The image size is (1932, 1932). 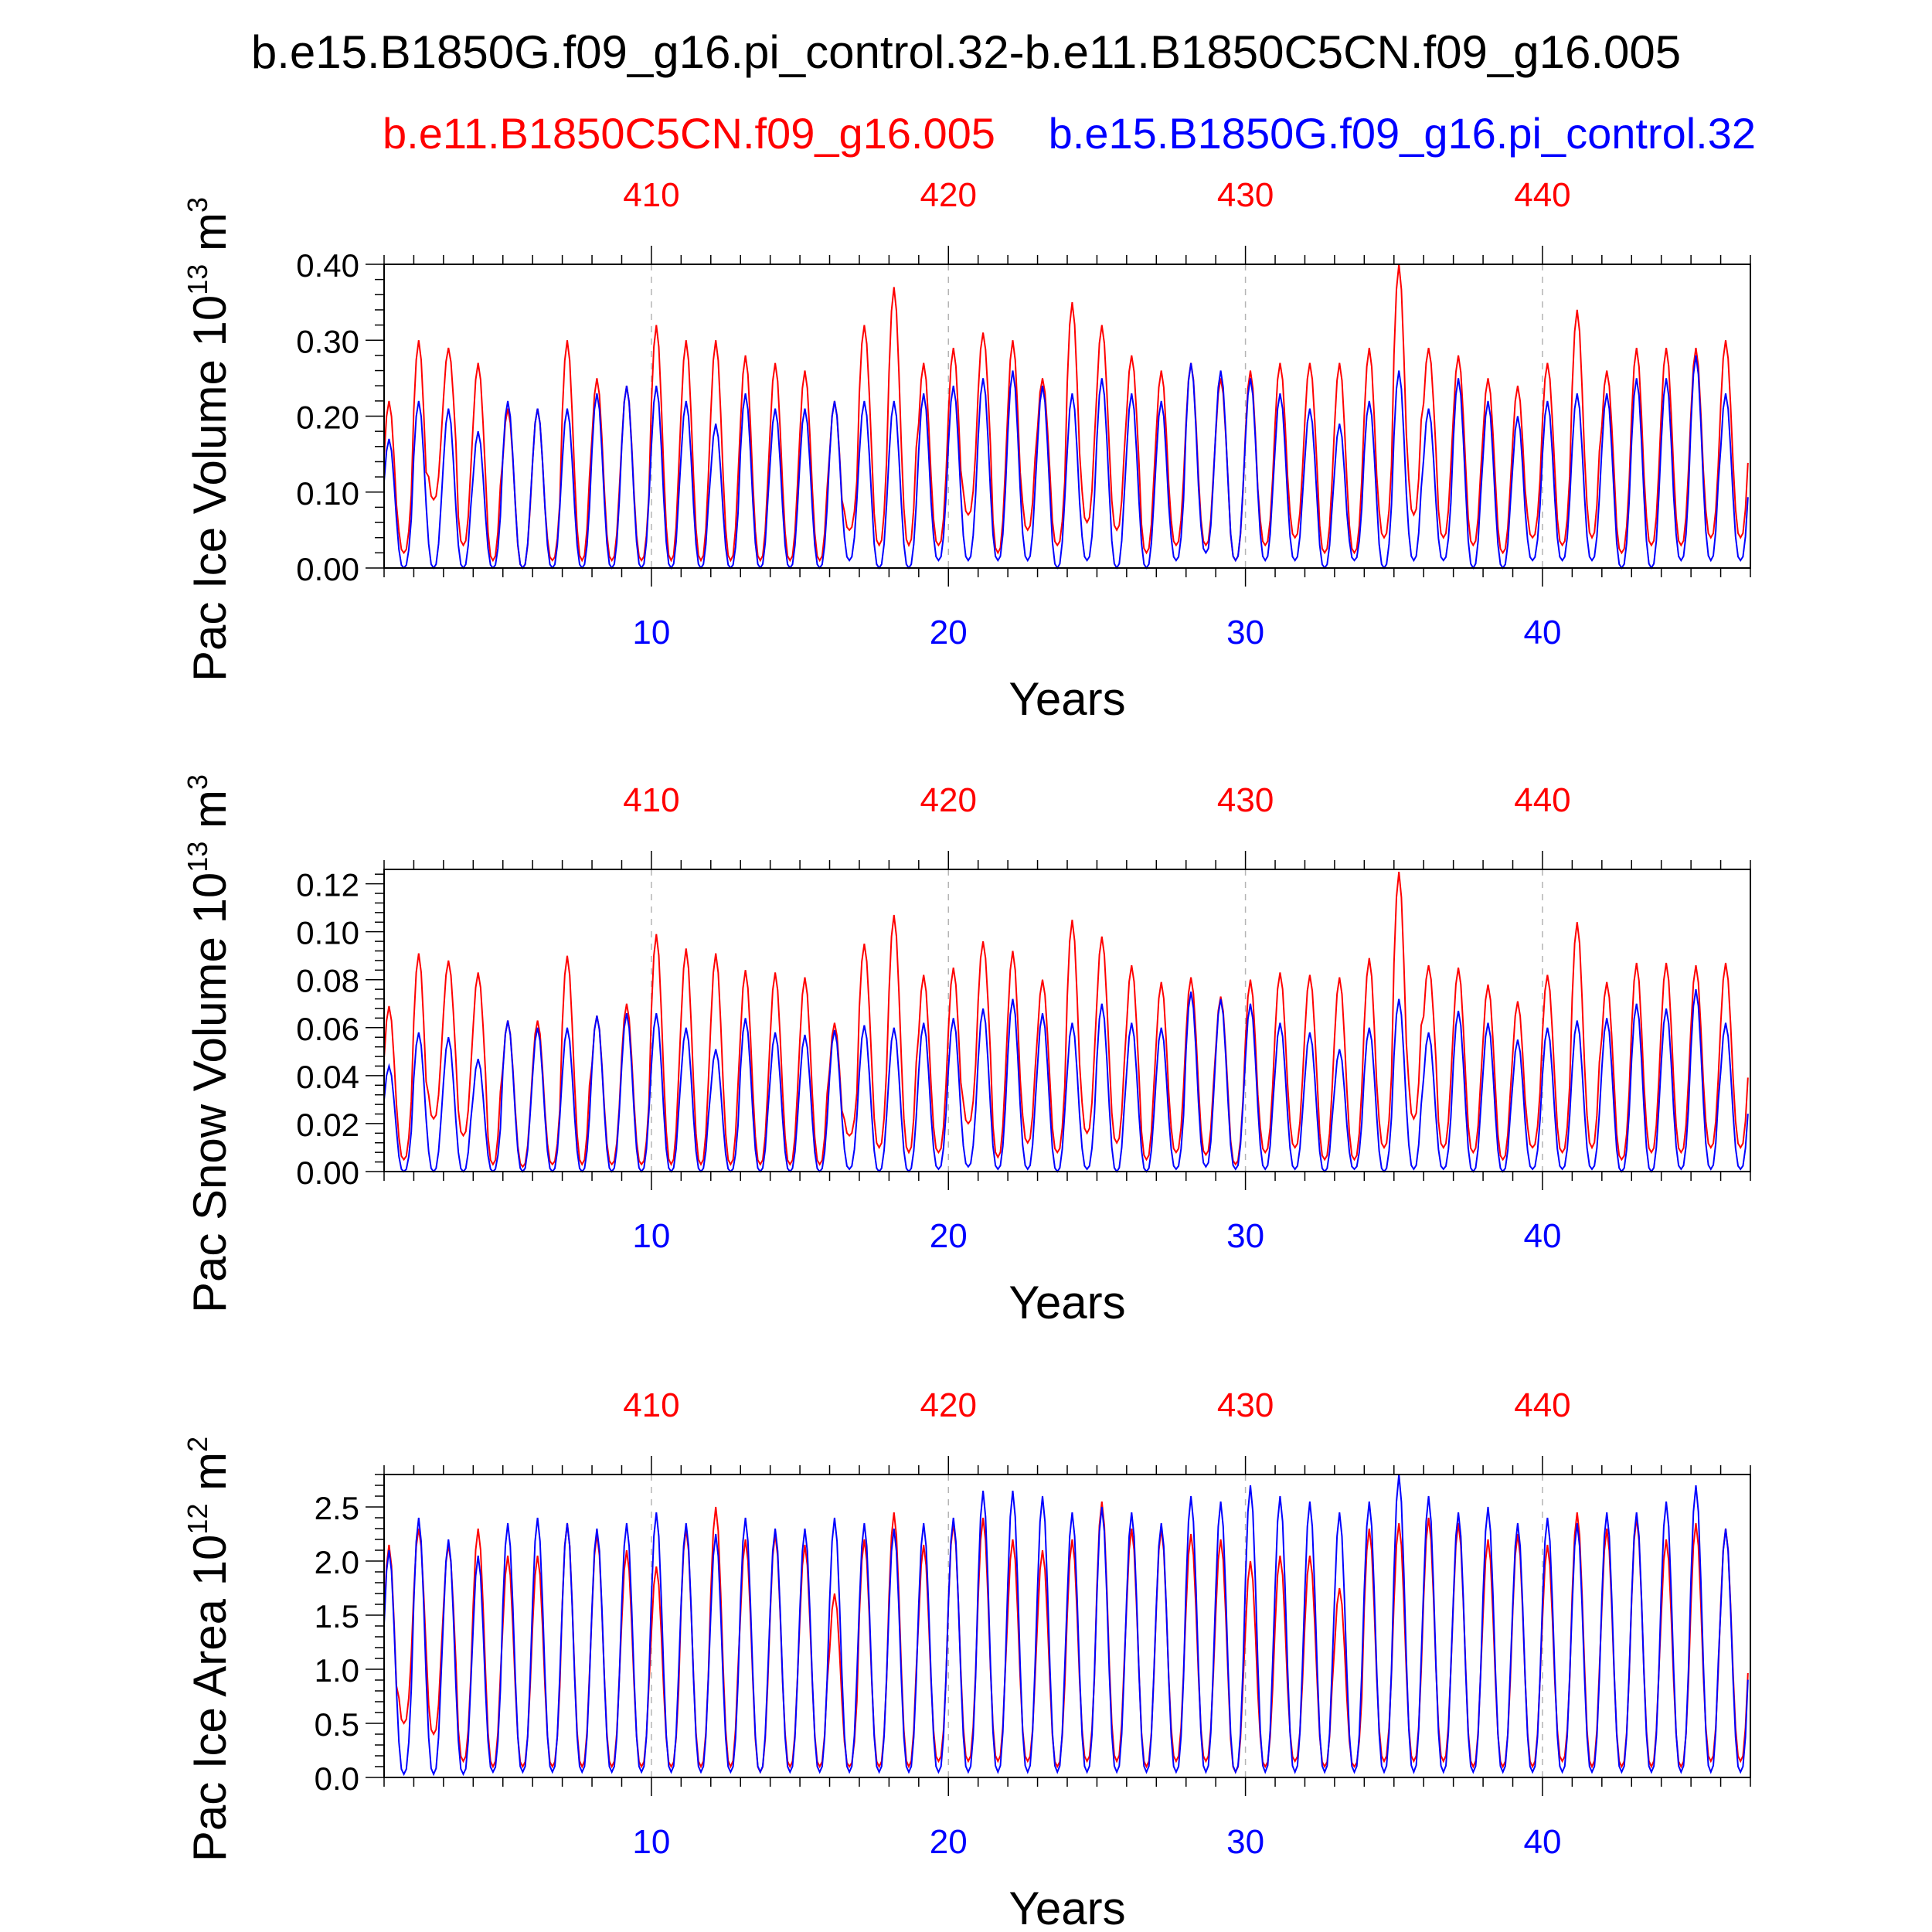 I want to click on y-axis-label: Pac Ice Volume 1013 m3, so click(x=209, y=439).